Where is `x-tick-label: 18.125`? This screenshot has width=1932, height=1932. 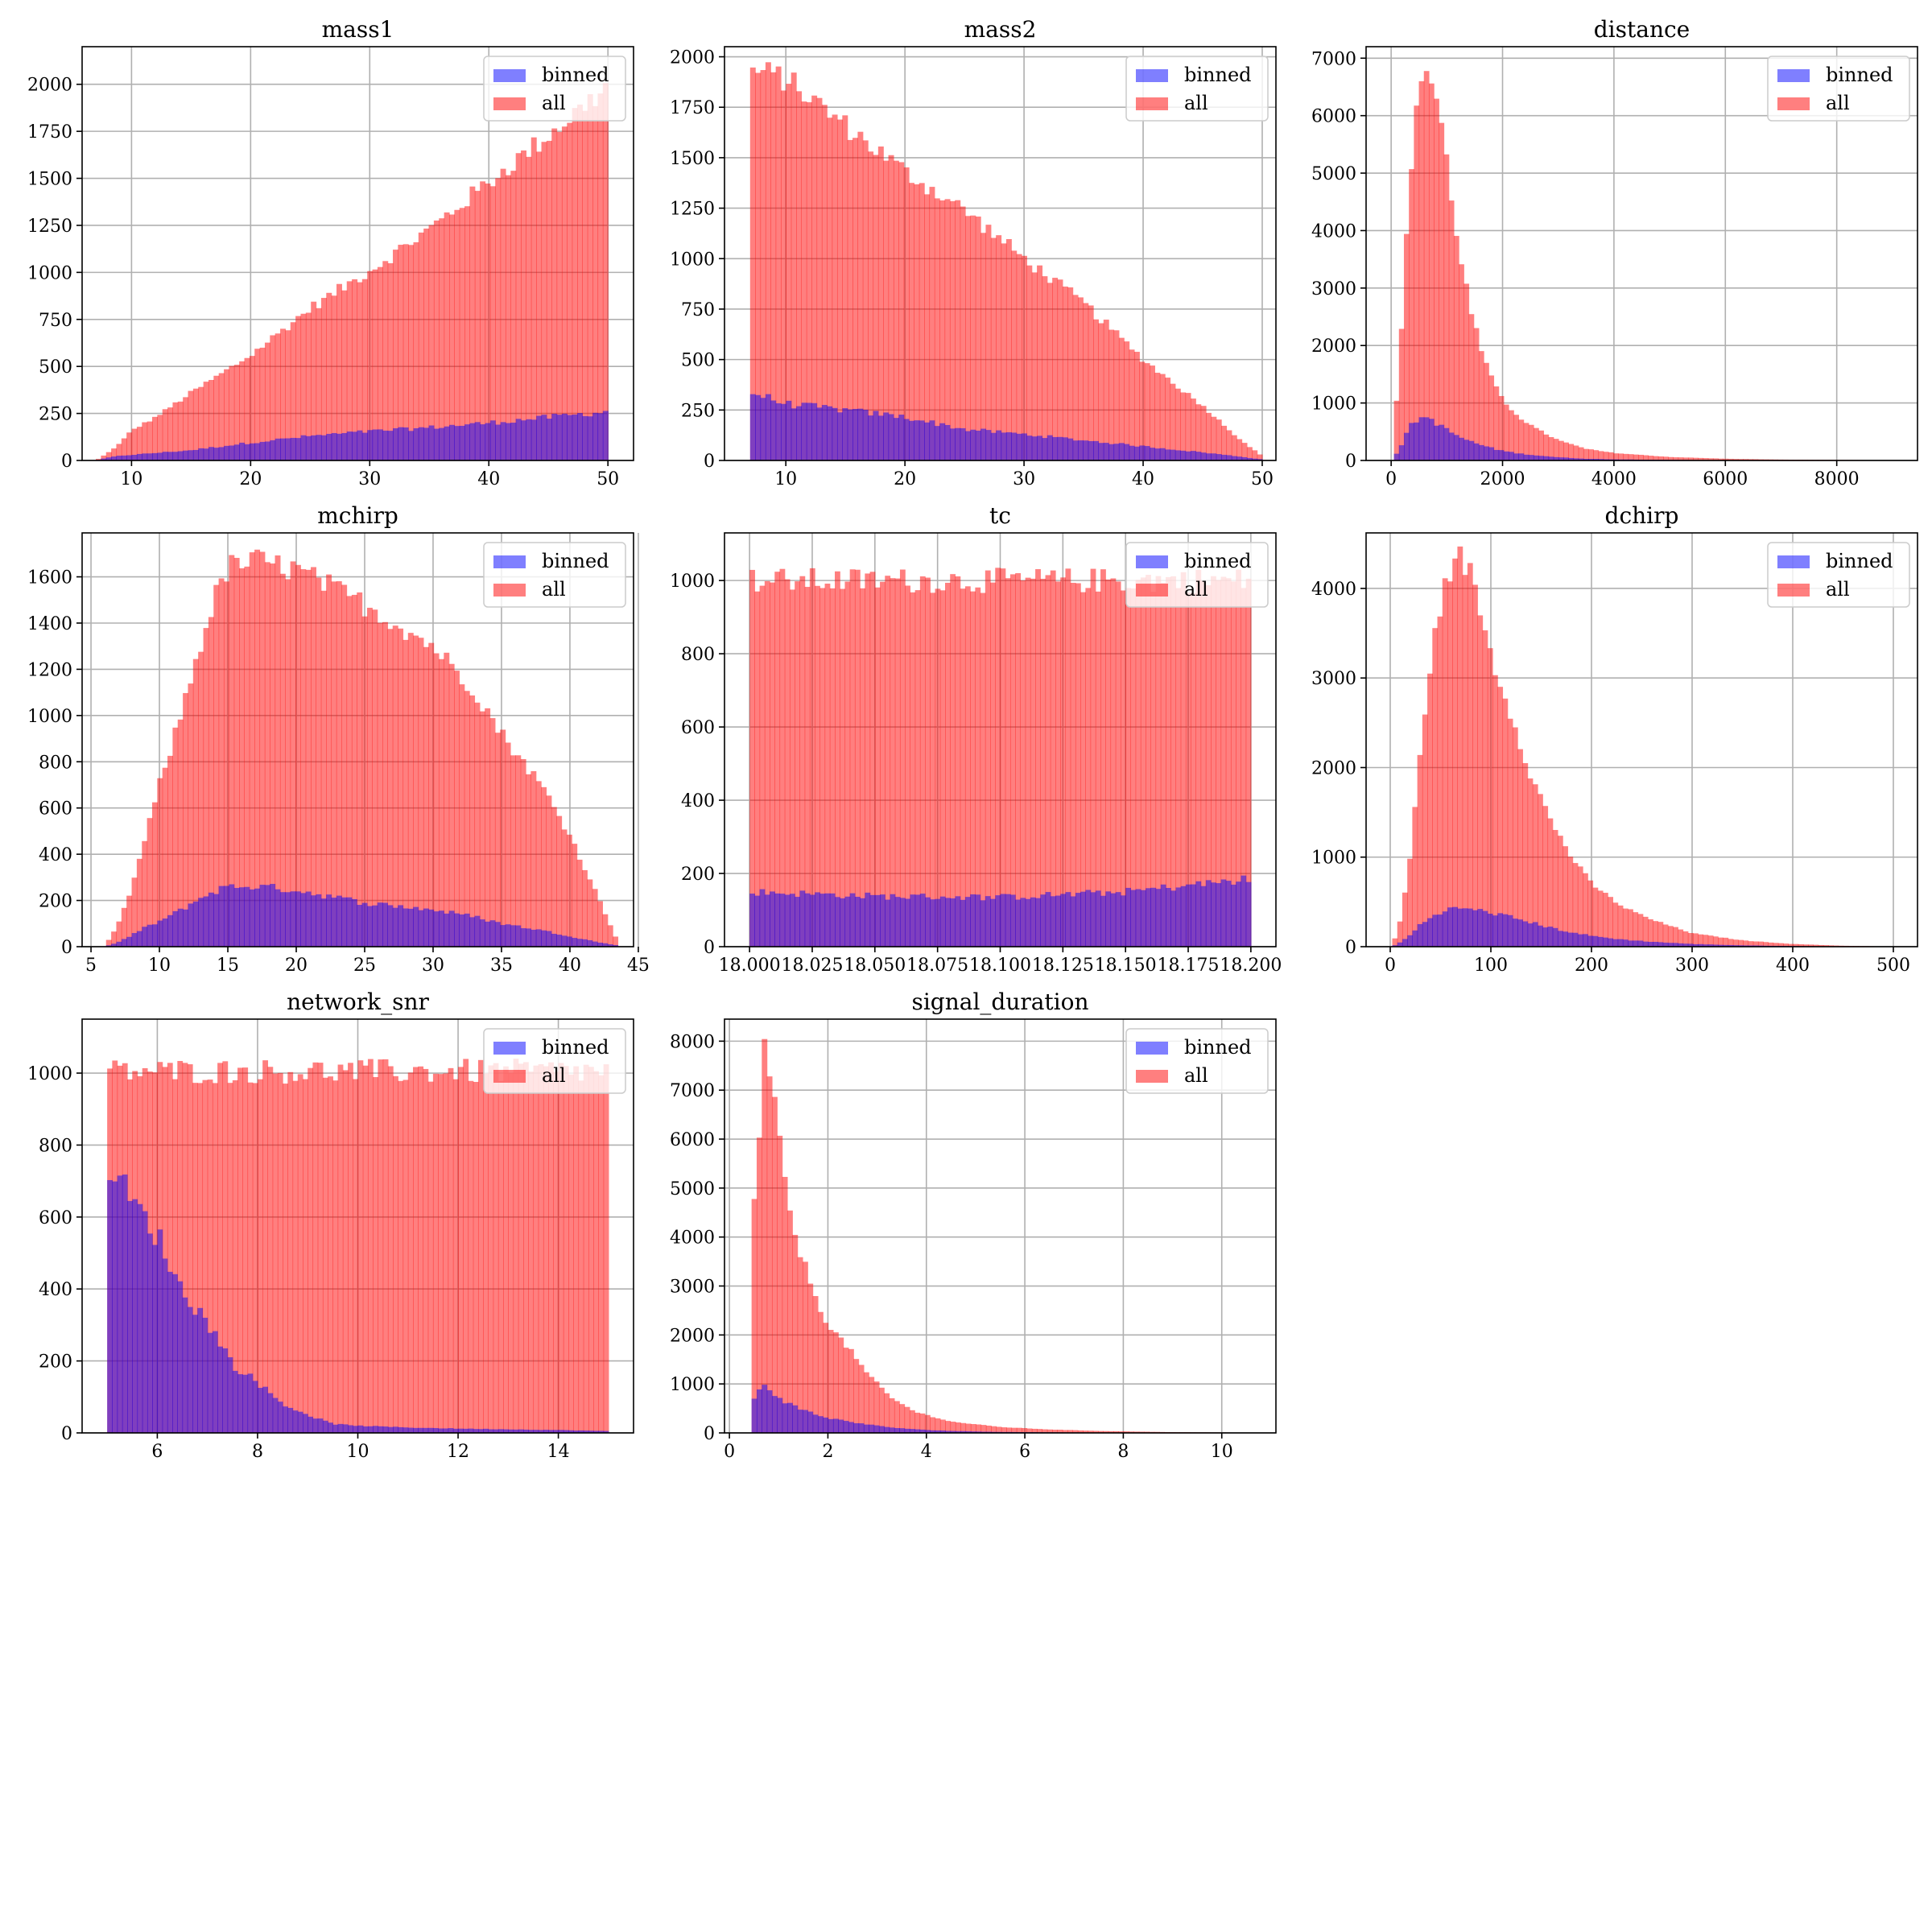
x-tick-label: 18.125 is located at coordinates (1063, 966).